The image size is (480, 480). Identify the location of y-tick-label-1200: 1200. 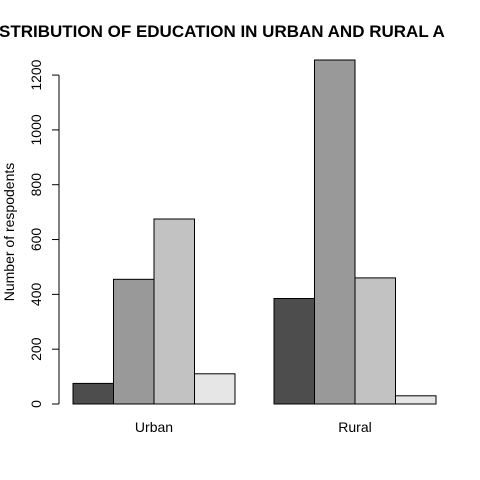
(36, 74).